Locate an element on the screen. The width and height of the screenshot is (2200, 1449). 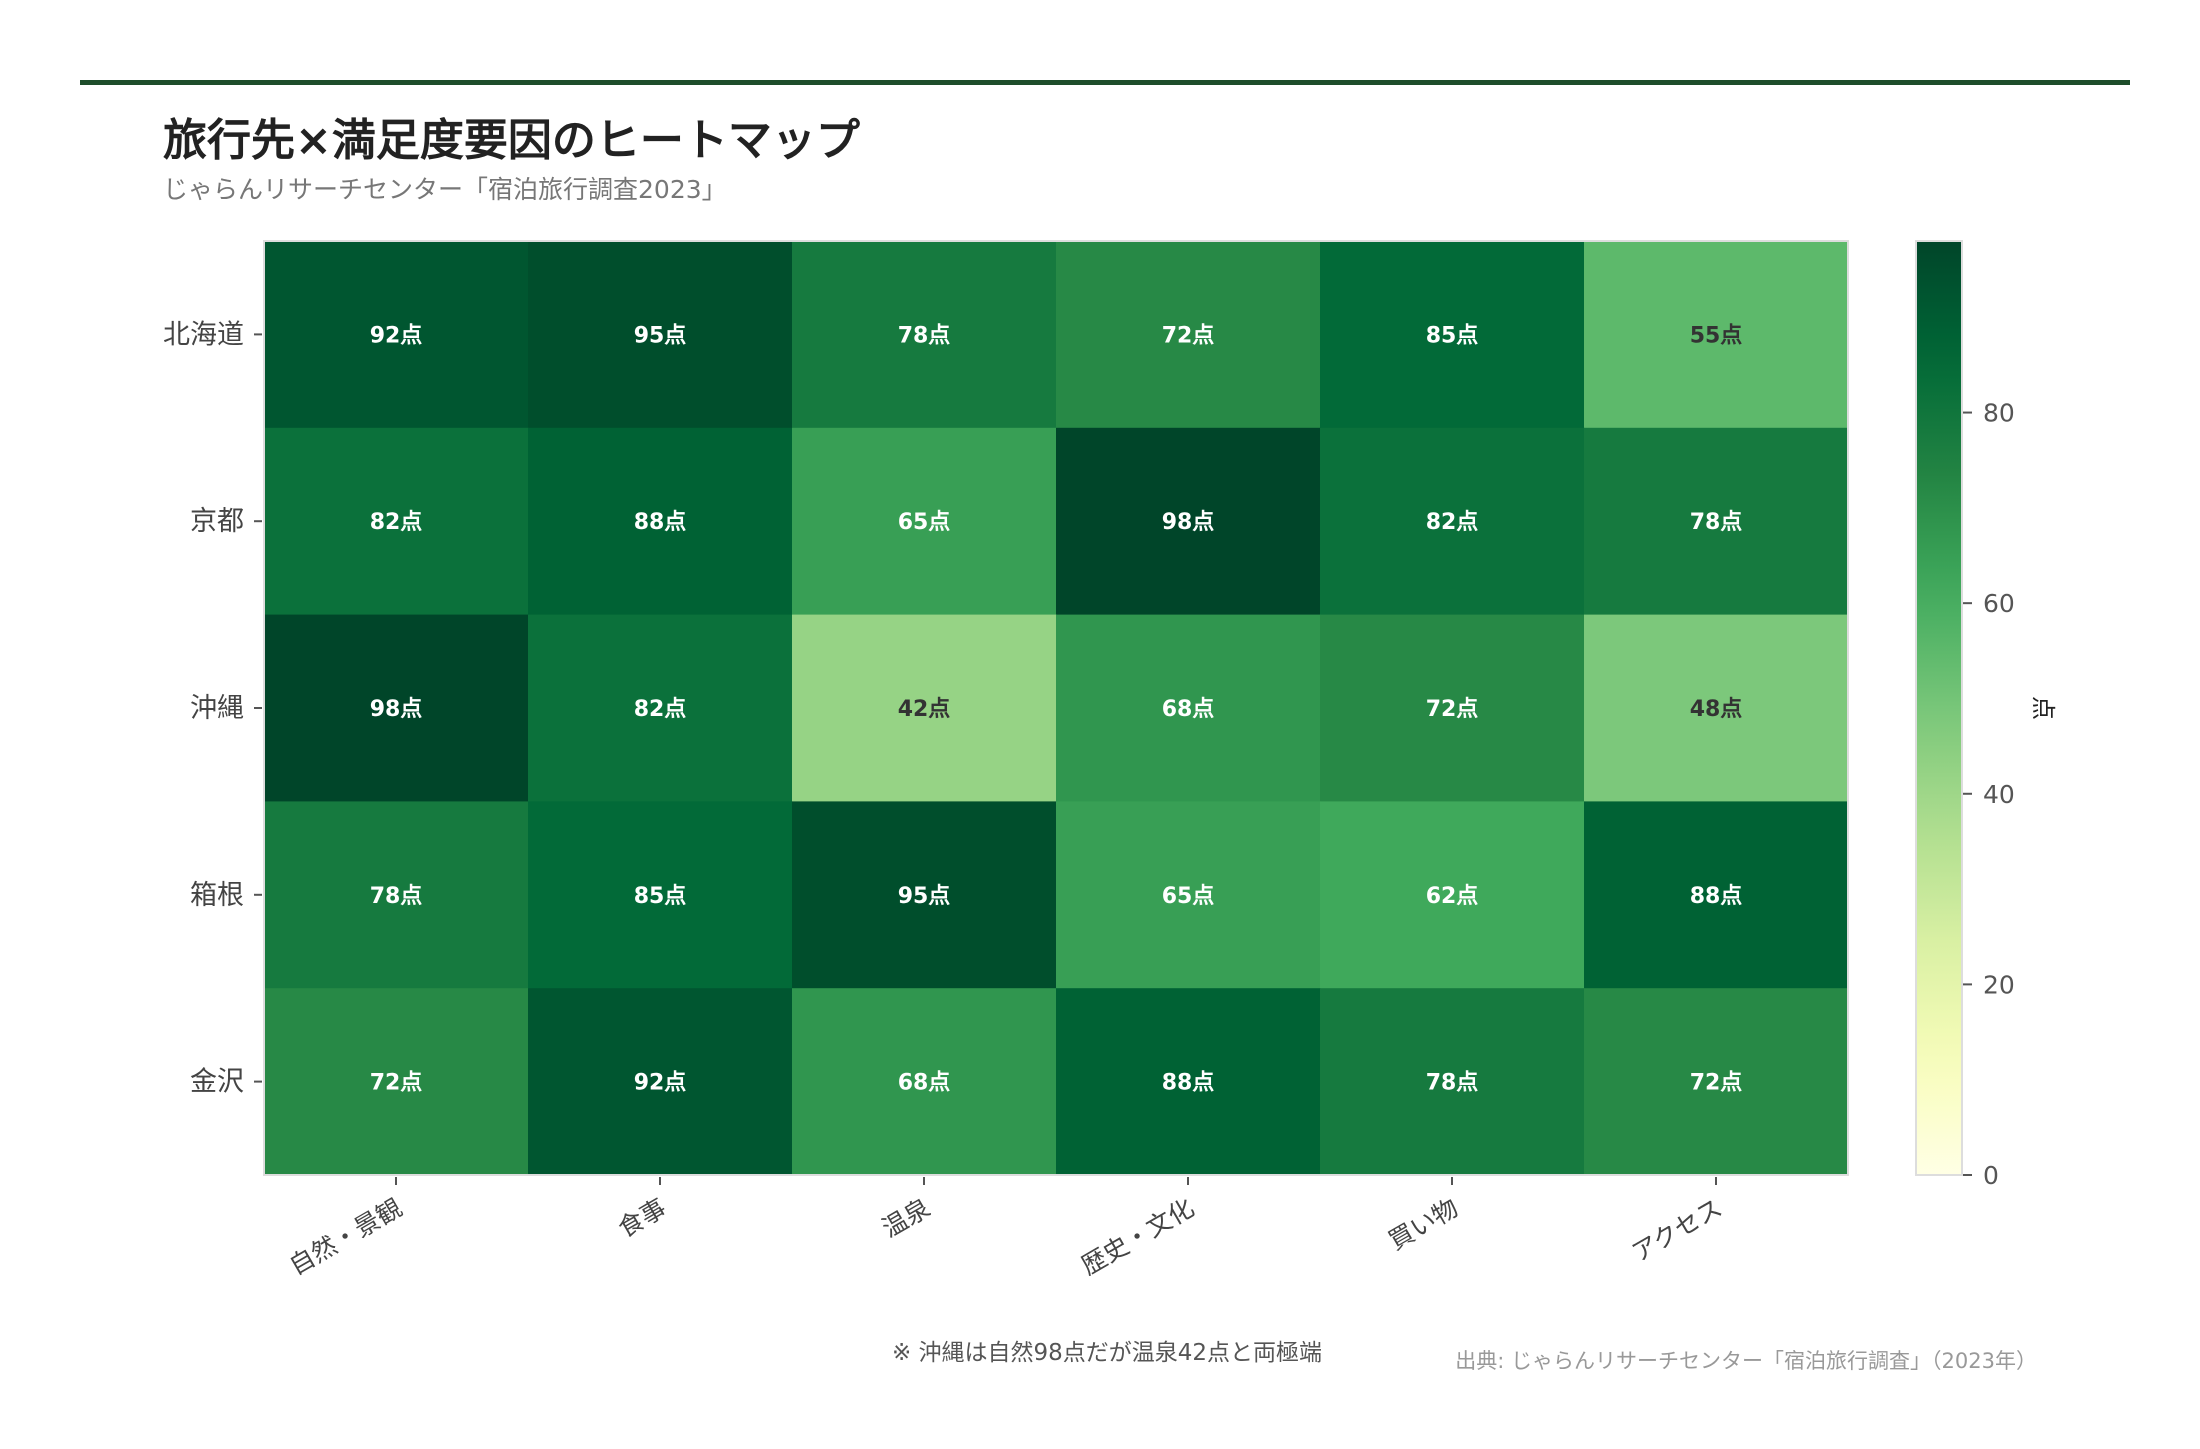
x-tick-label: 歴史・文化 is located at coordinates (1137, 1237).